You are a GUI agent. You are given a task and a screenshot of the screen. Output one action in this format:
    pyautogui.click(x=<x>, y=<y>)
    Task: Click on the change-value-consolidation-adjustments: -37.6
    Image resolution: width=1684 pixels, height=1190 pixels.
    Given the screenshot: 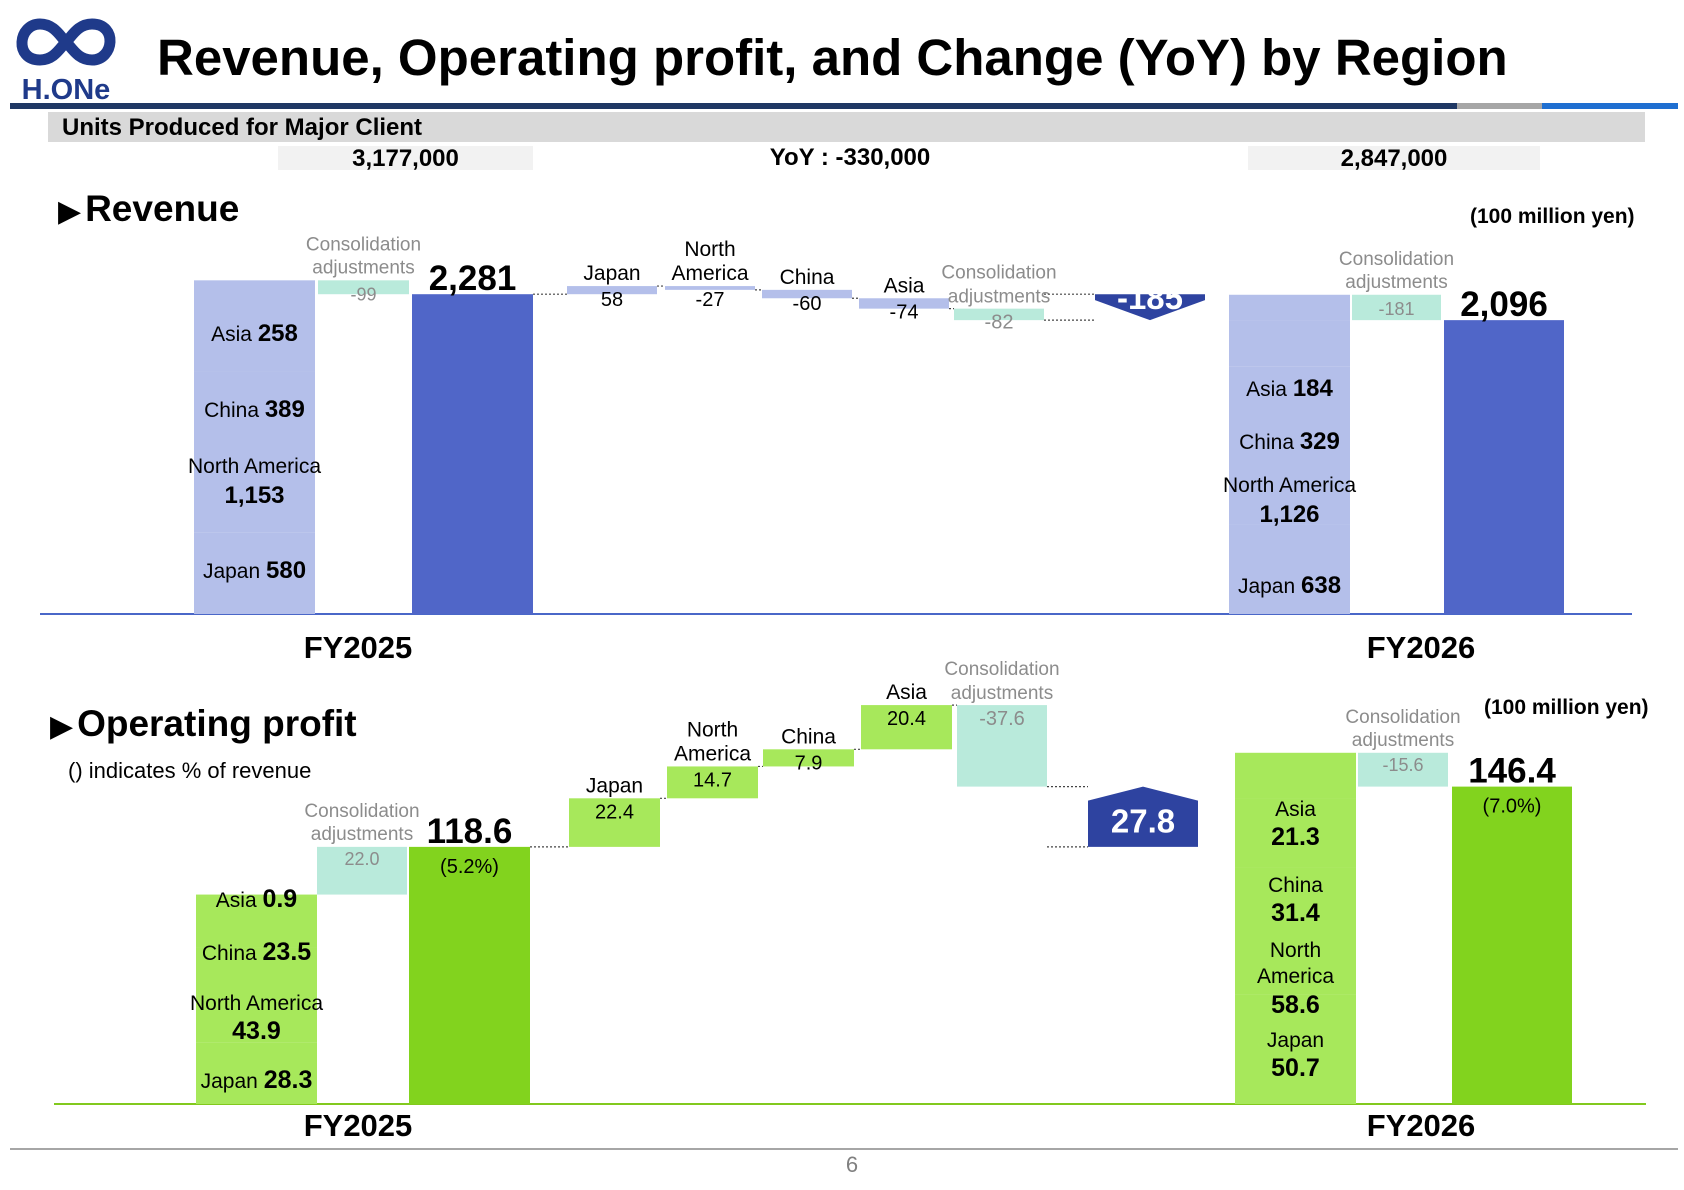 What is the action you would take?
    pyautogui.click(x=1002, y=719)
    